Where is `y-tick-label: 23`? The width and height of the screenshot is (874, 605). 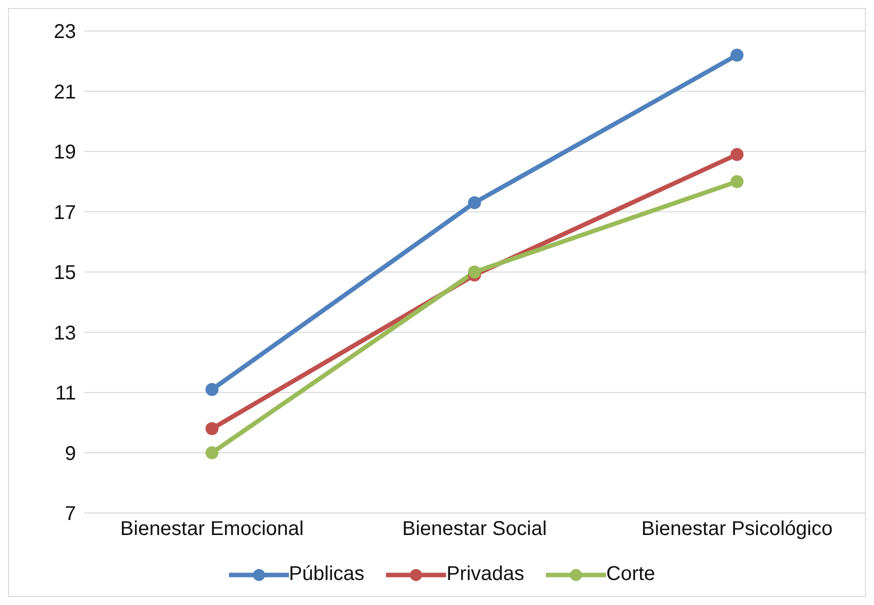
y-tick-label: 23 is located at coordinates (65, 32).